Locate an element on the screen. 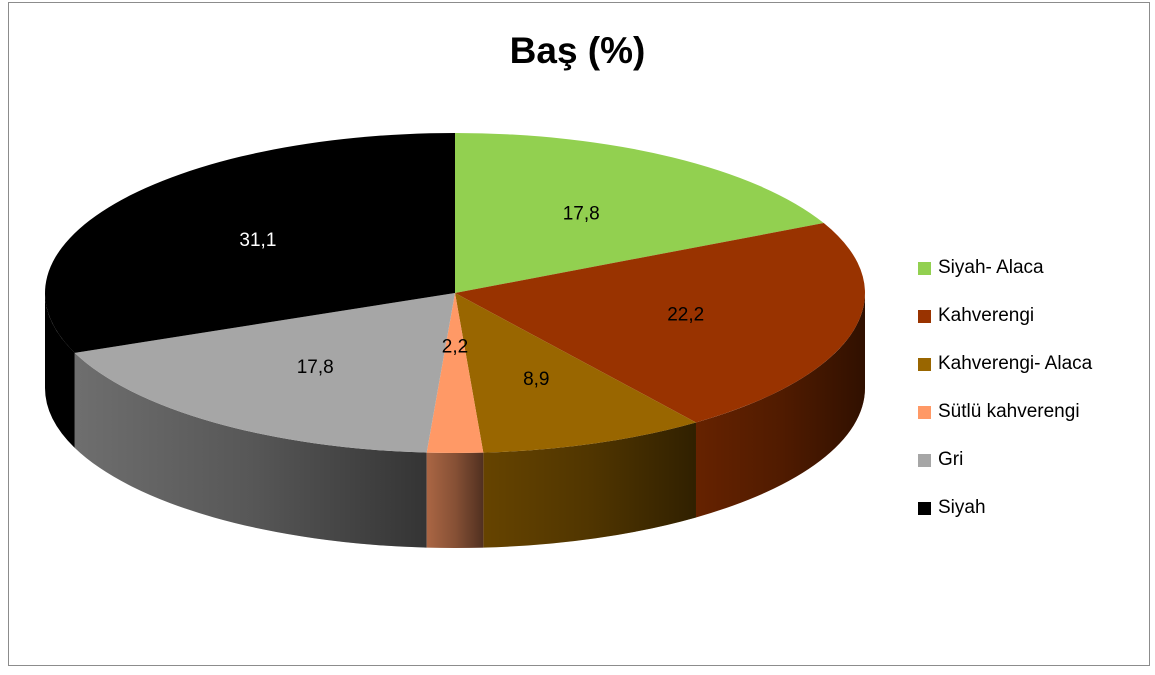 The image size is (1155, 675). legend-label: Gri is located at coordinates (951, 459).